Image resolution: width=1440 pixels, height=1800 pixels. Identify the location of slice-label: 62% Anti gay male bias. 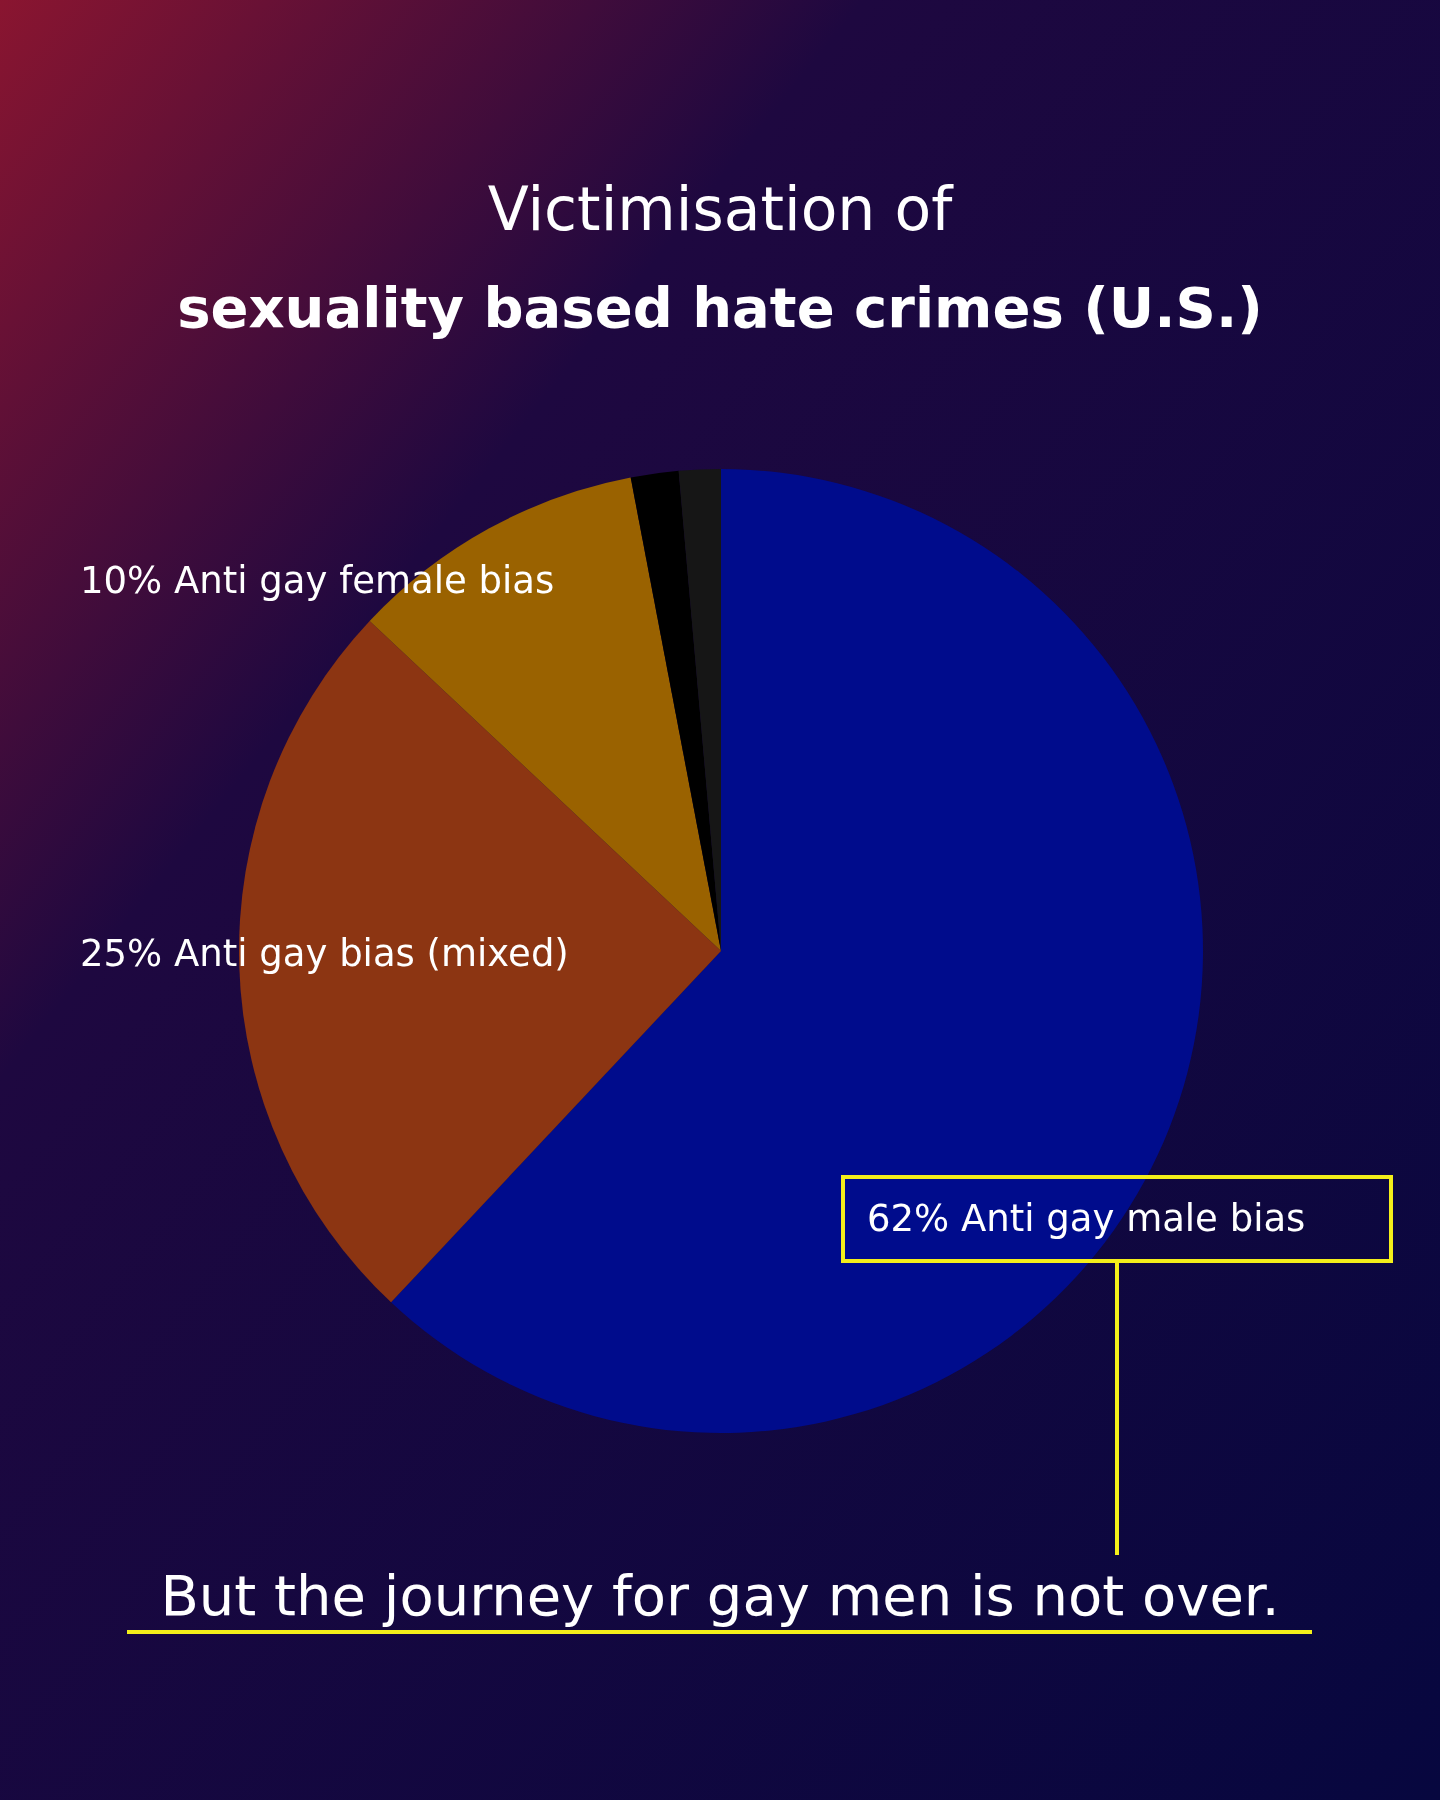
(1086, 1218).